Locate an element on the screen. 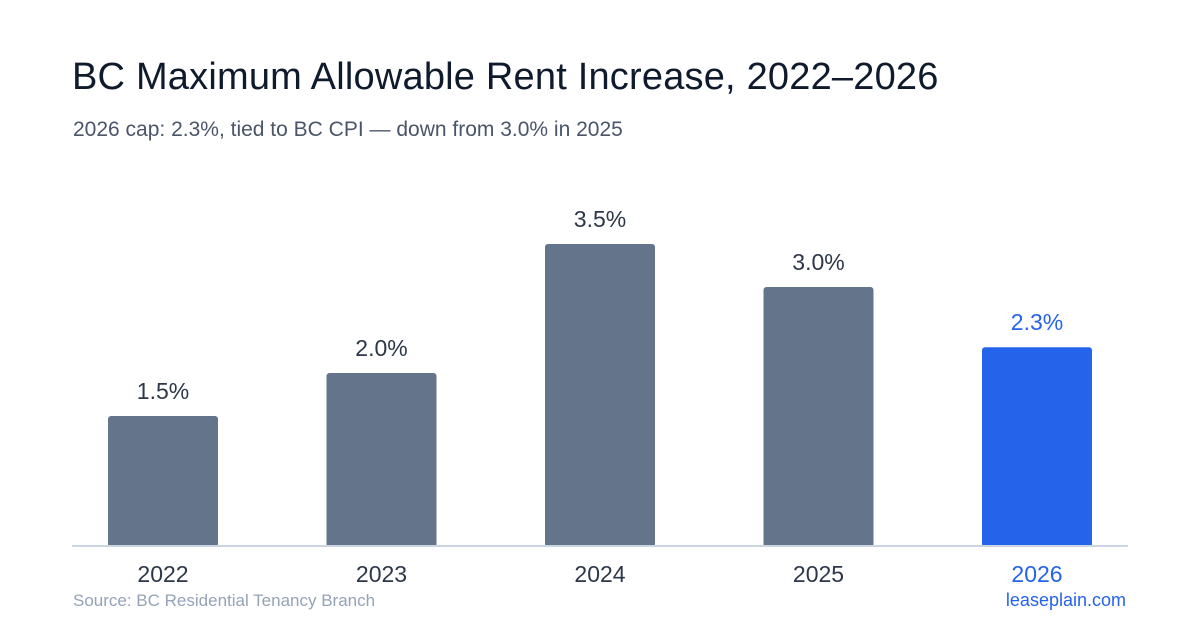 Image resolution: width=1200 pixels, height=630 pixels. data-label-2022: 1.5% is located at coordinates (163, 391).